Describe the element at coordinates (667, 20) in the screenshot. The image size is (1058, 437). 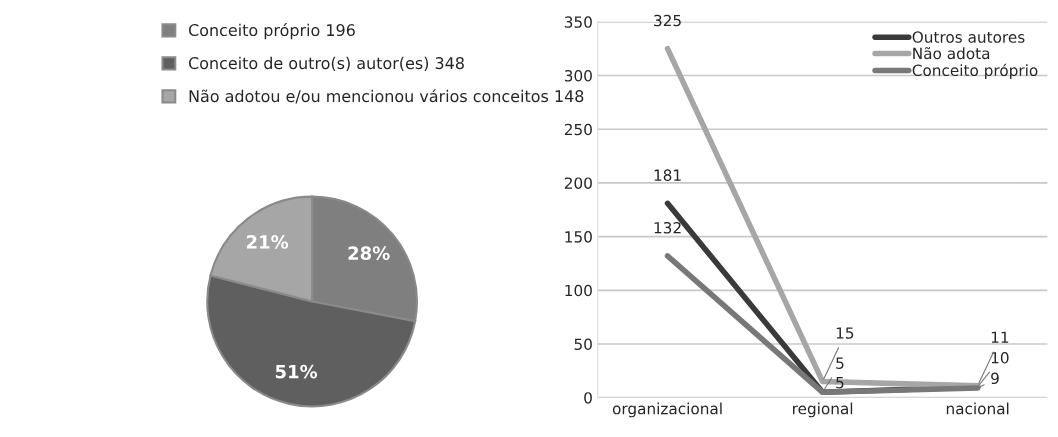
I see `data-label: 325` at that location.